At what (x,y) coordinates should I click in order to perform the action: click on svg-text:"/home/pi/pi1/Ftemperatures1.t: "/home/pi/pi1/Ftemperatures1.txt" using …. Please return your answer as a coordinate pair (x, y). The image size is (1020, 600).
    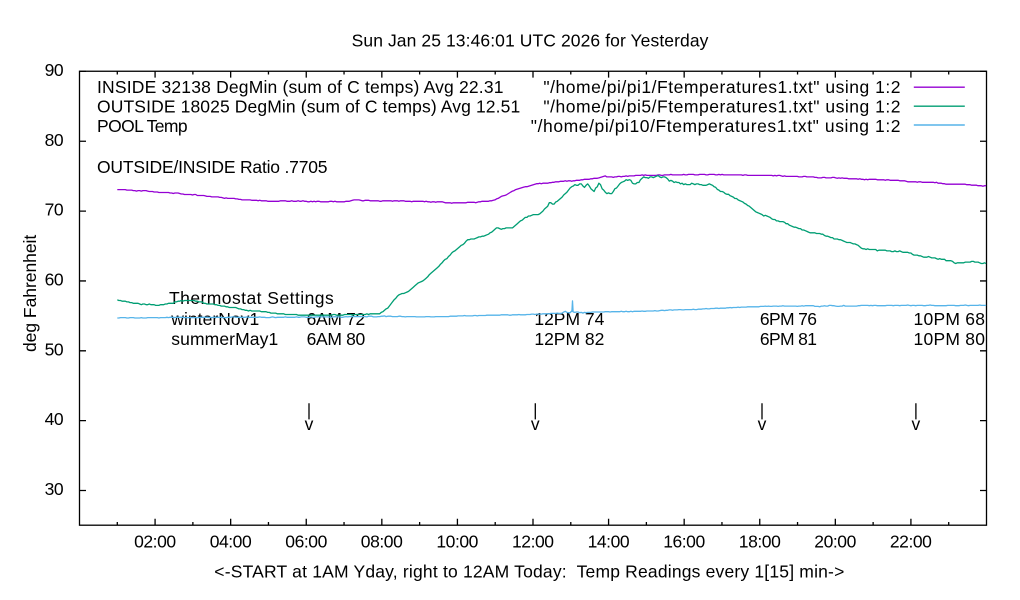
    Looking at the image, I should click on (721, 87).